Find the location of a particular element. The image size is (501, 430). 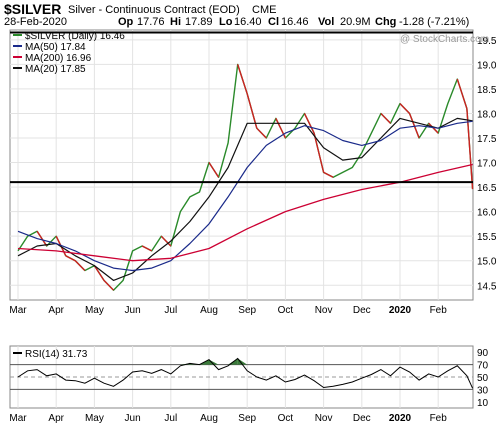

date-label: 28-Feb-2020 is located at coordinates (35, 22).